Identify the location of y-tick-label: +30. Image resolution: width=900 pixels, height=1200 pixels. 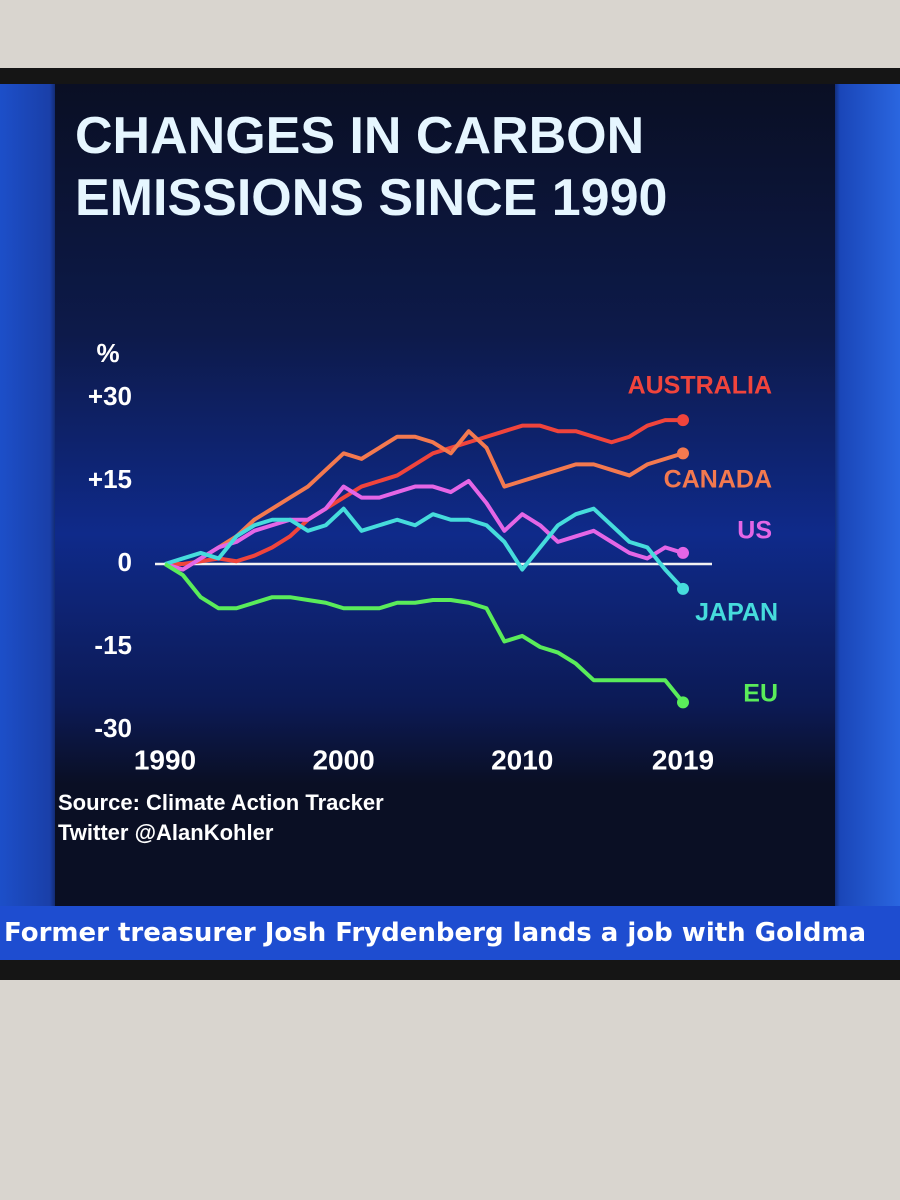
(110, 396).